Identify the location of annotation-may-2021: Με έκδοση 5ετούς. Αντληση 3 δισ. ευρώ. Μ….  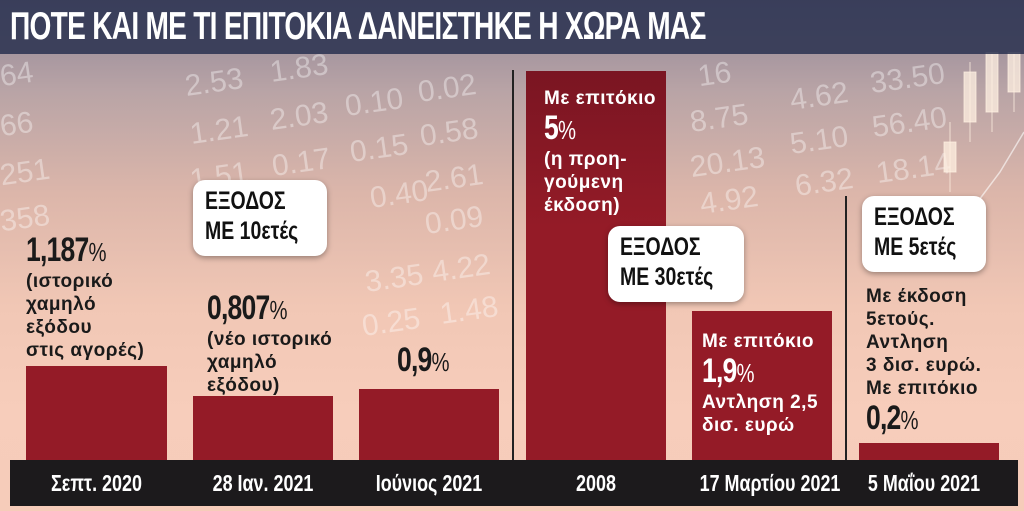
(923, 361).